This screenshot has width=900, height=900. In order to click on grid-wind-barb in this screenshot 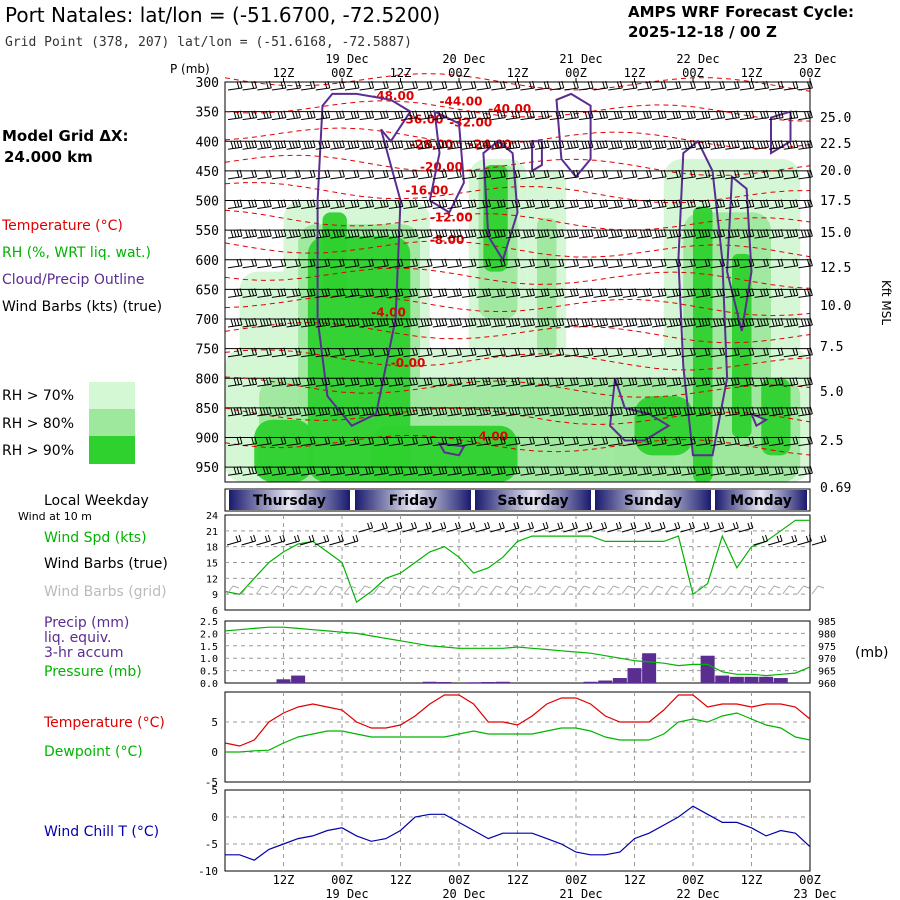, I will do `click(774, 590)`.